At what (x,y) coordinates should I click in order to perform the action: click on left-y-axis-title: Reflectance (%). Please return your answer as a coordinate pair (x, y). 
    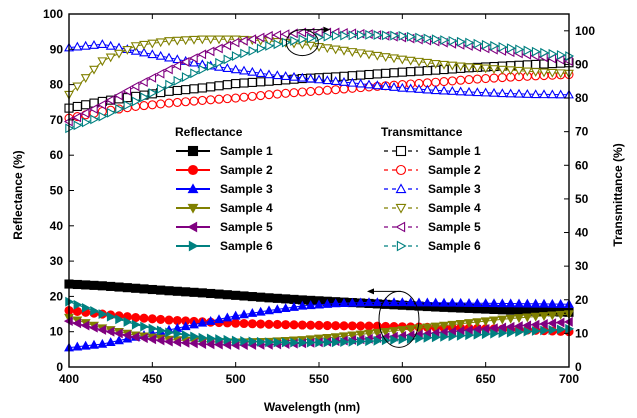
    Looking at the image, I should click on (18, 194).